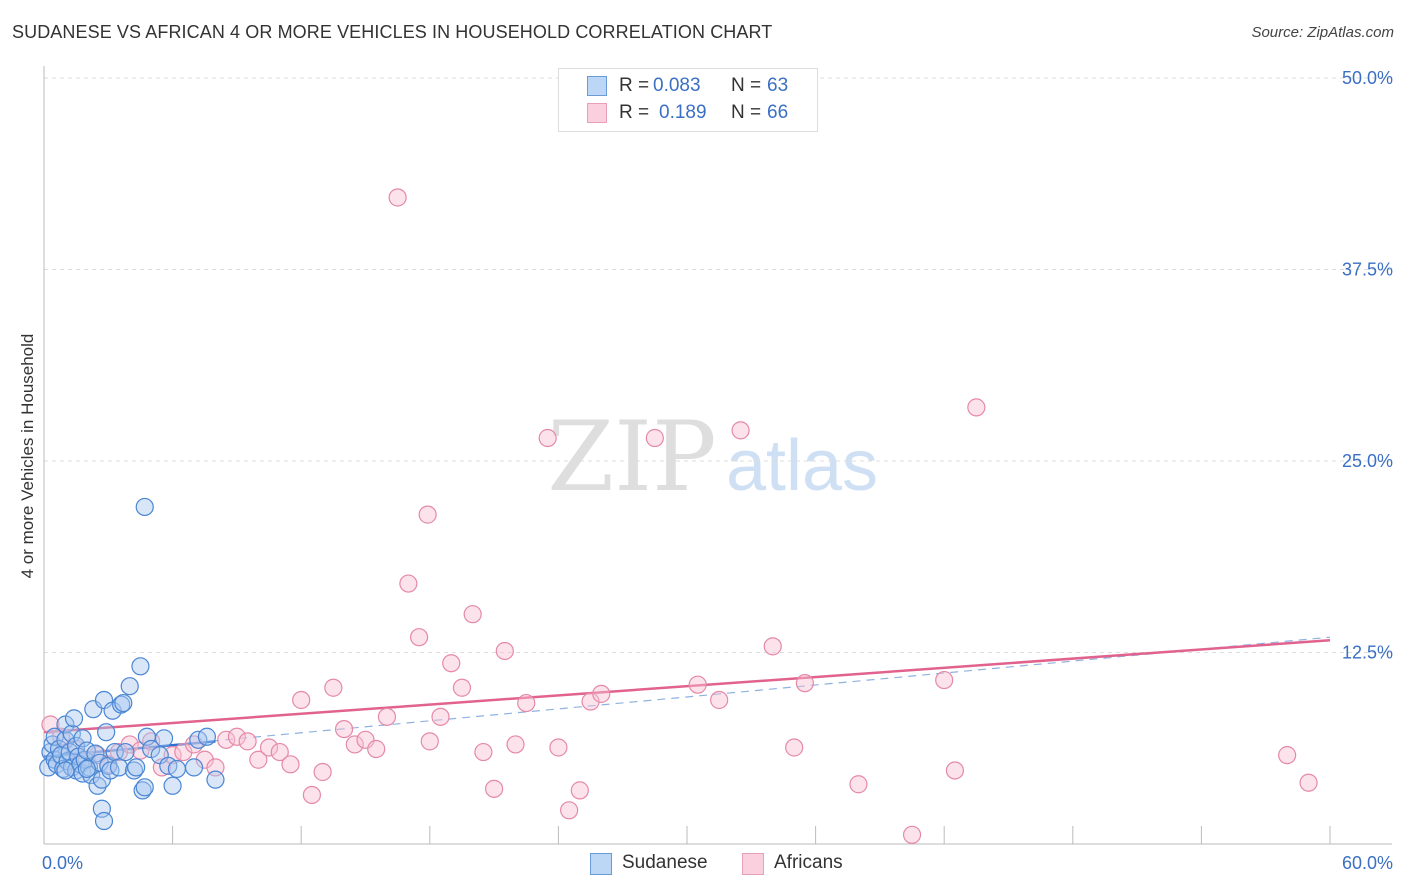  I want to click on bottom-legend-label-sudanese: Sudanese, so click(665, 862).